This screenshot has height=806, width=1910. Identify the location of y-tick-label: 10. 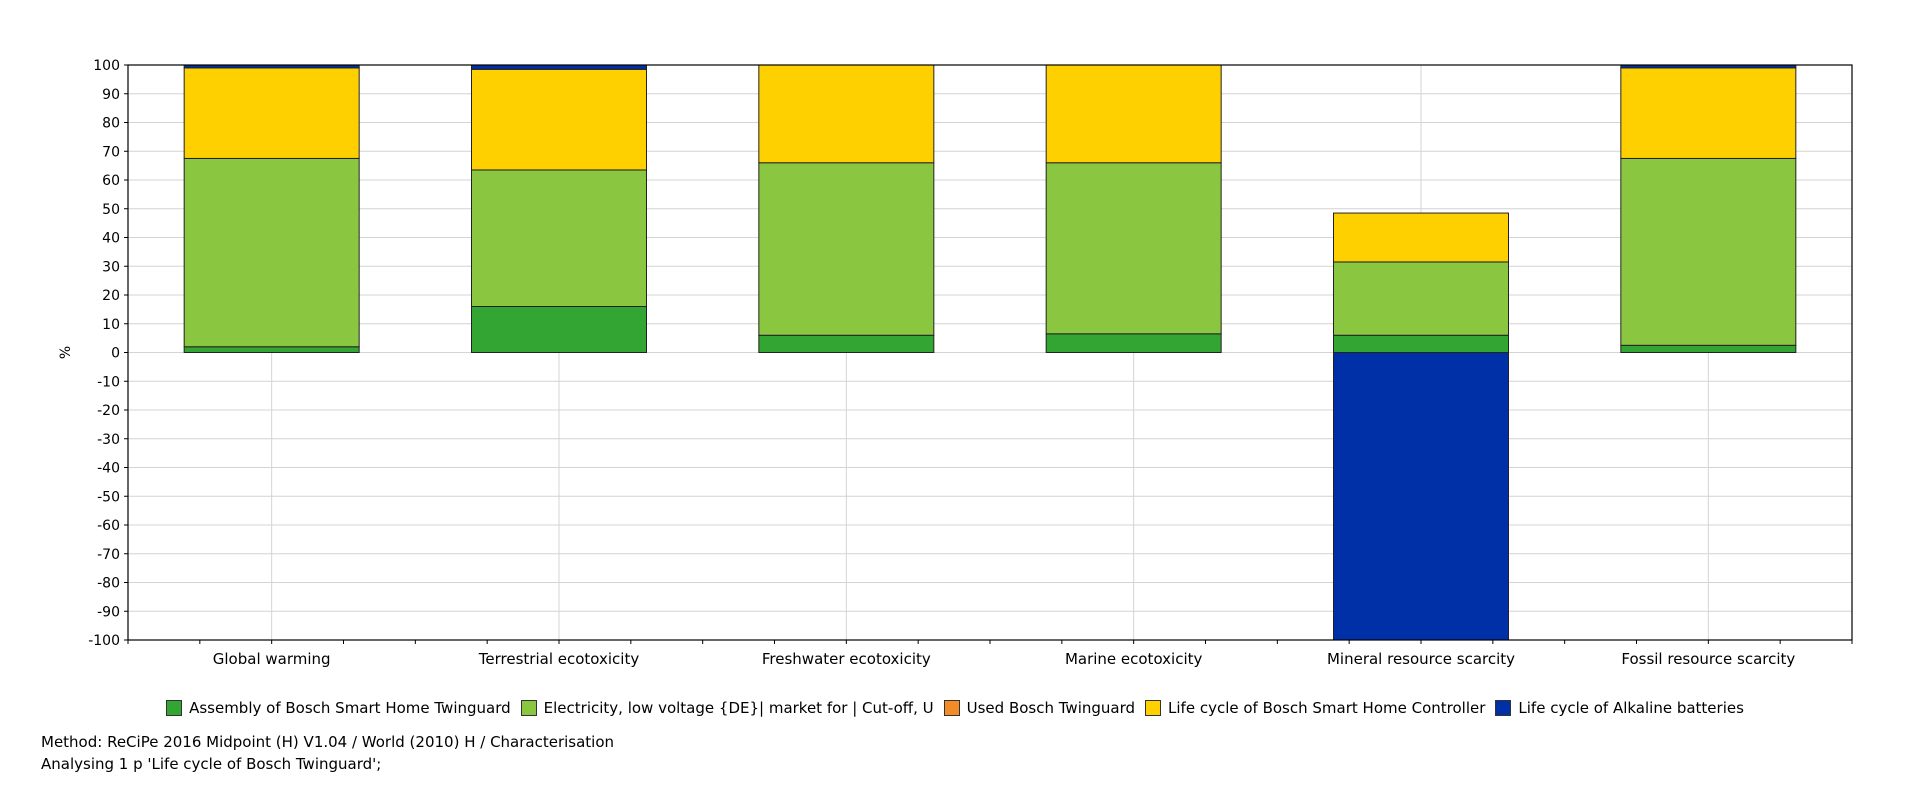
(111, 325).